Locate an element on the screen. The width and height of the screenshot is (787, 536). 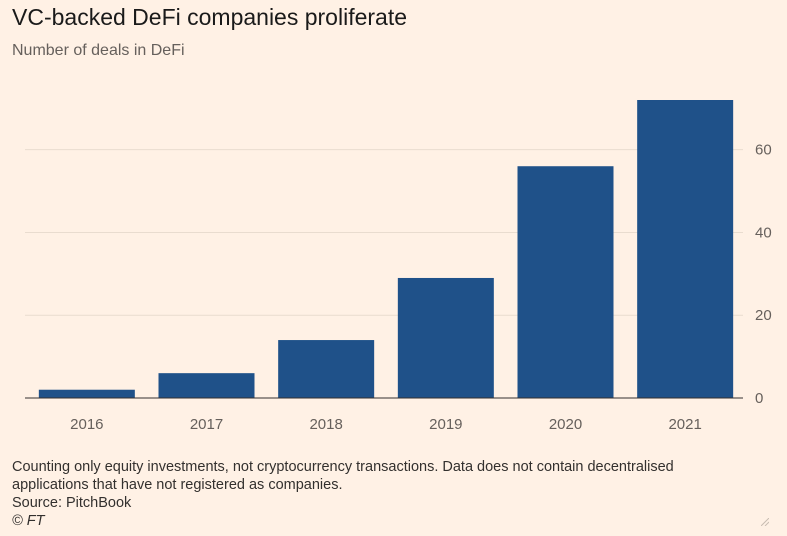
y-tick-label: 40 is located at coordinates (763, 232).